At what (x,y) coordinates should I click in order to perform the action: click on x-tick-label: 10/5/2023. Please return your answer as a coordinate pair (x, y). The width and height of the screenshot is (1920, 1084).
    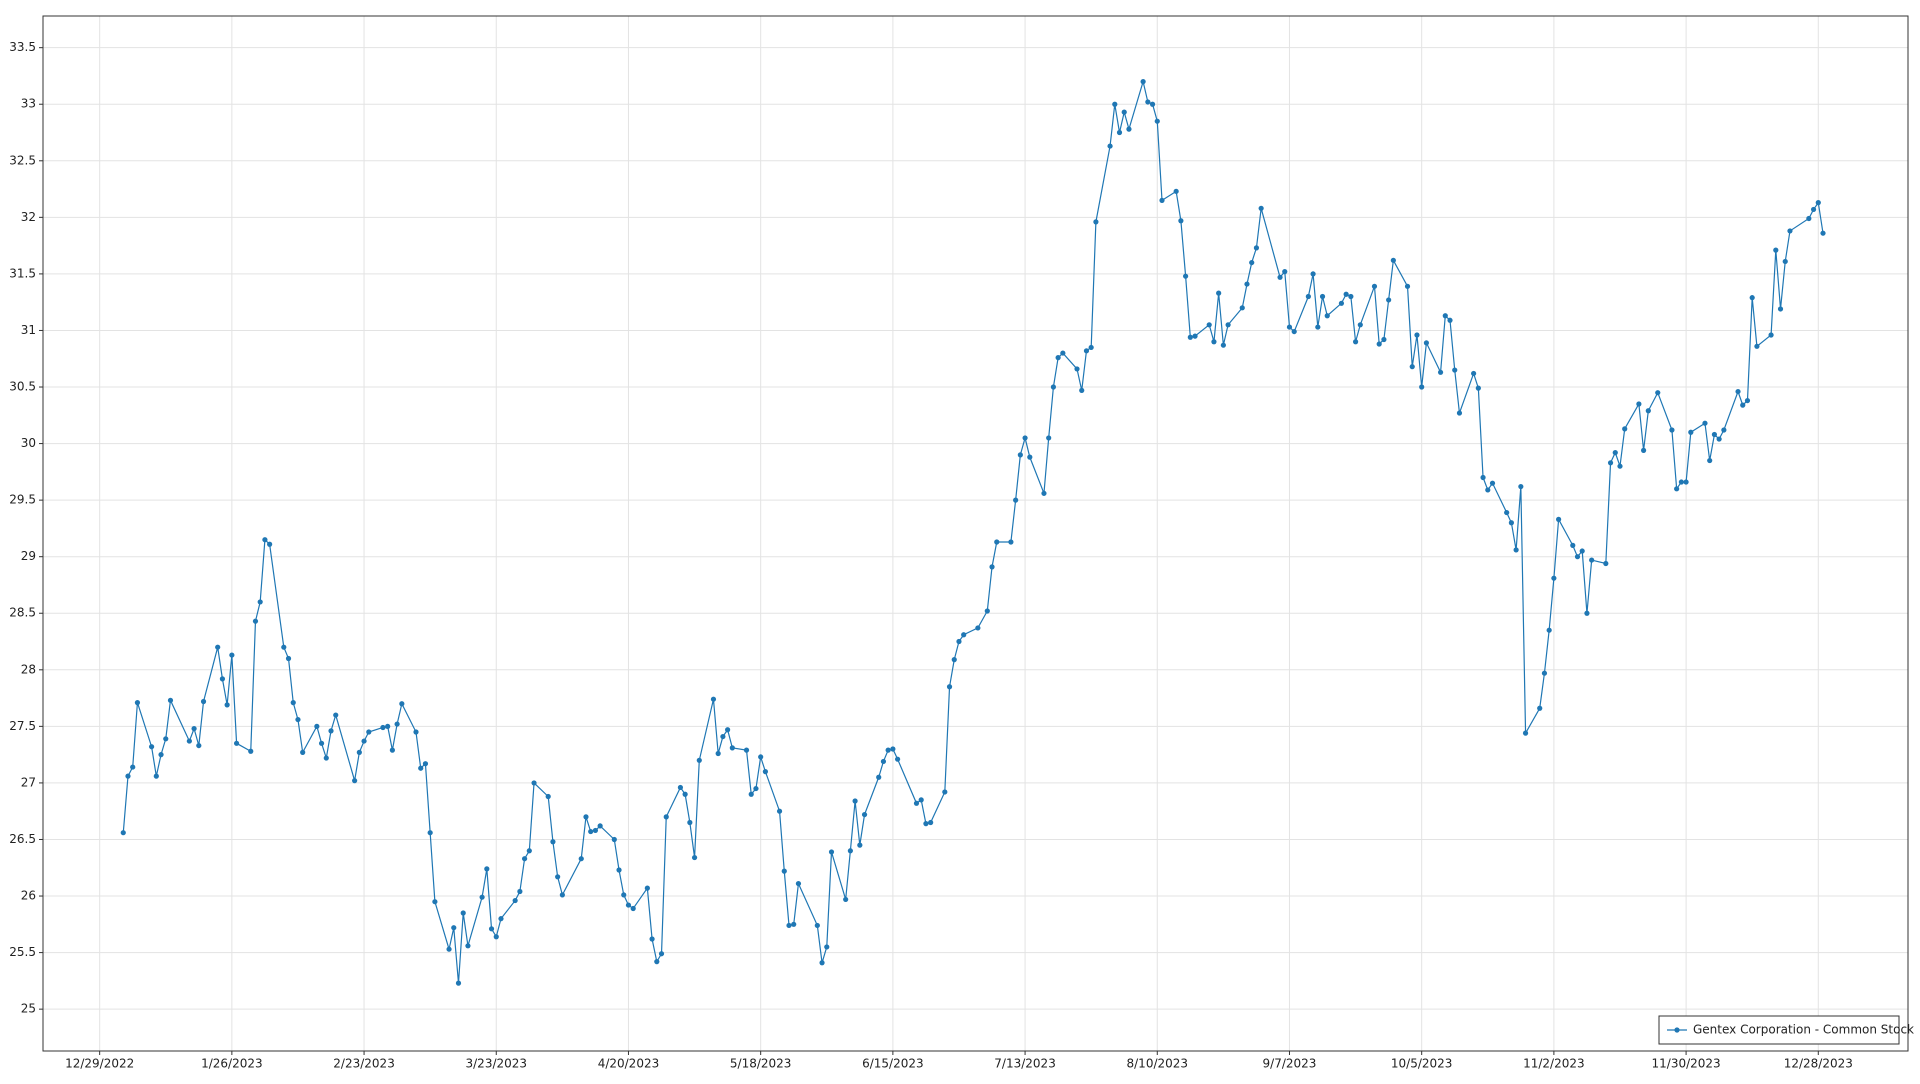
    Looking at the image, I should click on (1422, 1064).